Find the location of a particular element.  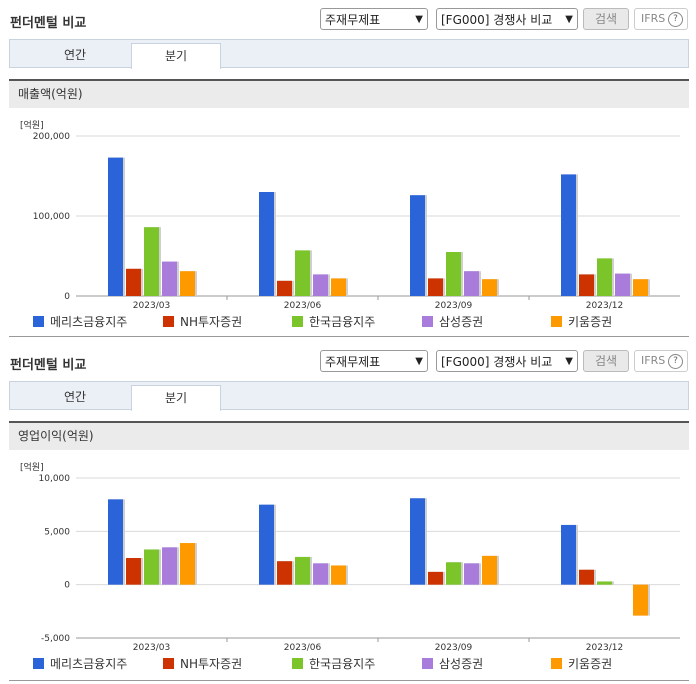

y-tick-label: 5,000 is located at coordinates (57, 532).